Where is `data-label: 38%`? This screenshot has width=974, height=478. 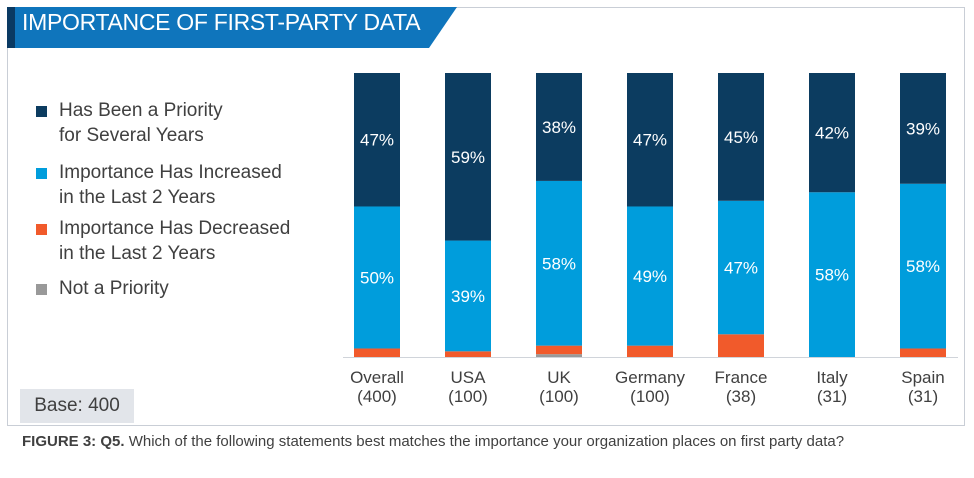
data-label: 38% is located at coordinates (559, 127).